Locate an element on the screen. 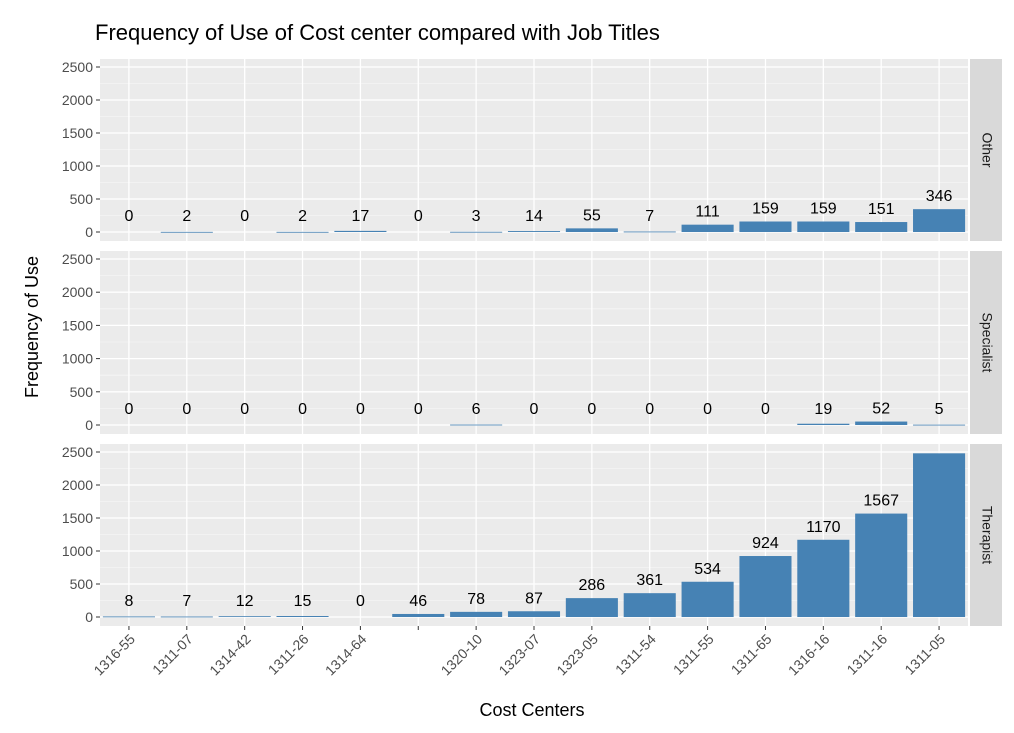  data-label: 12 is located at coordinates (245, 601).